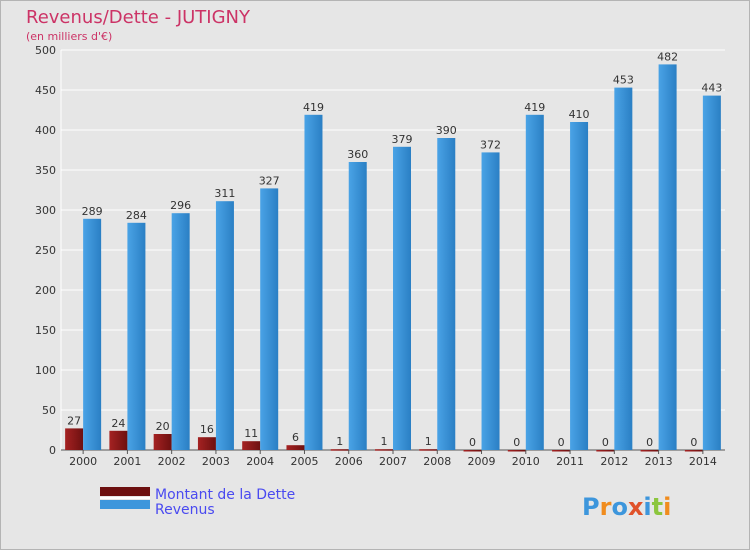  I want to click on y-tick-label: 250, so click(45, 250).